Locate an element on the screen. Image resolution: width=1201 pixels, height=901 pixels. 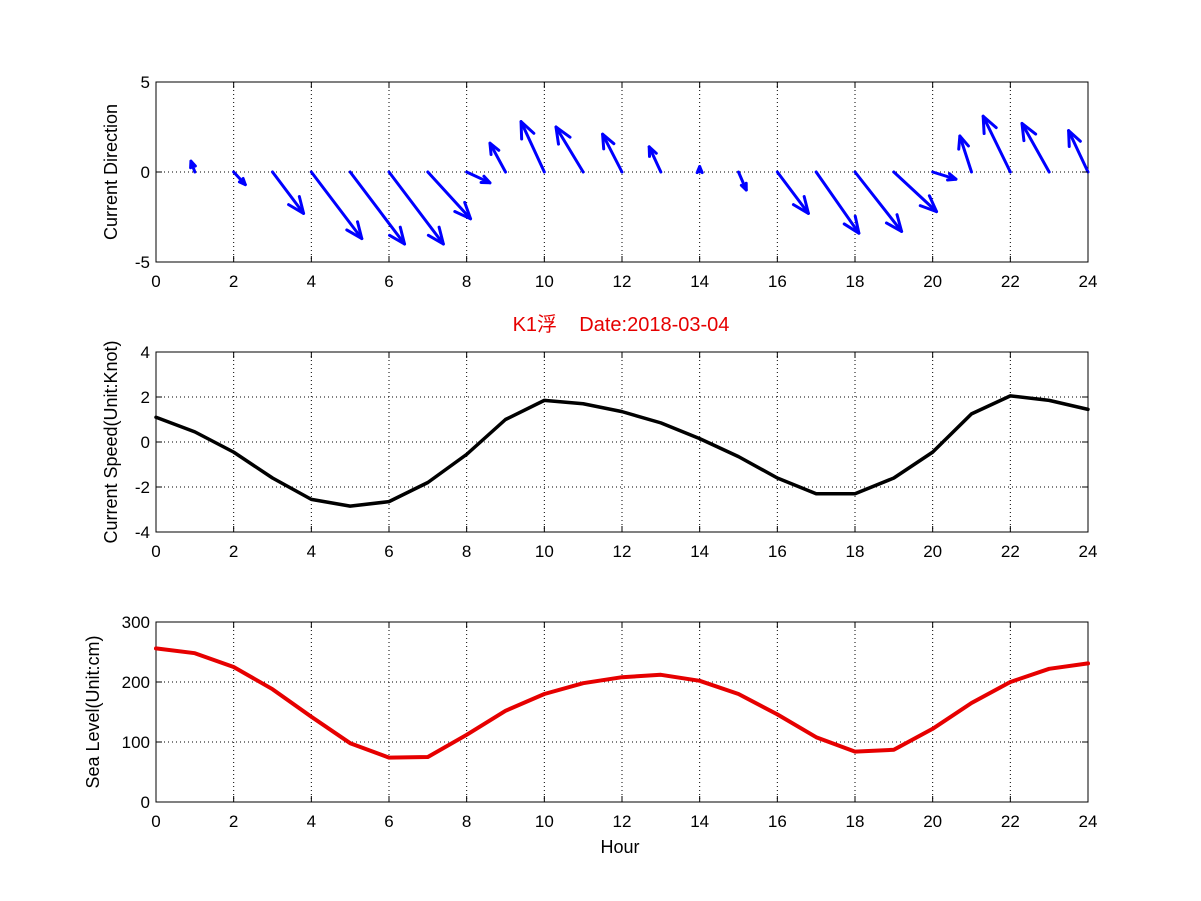
sea-level-x-tick-label: 14 is located at coordinates (699, 821).